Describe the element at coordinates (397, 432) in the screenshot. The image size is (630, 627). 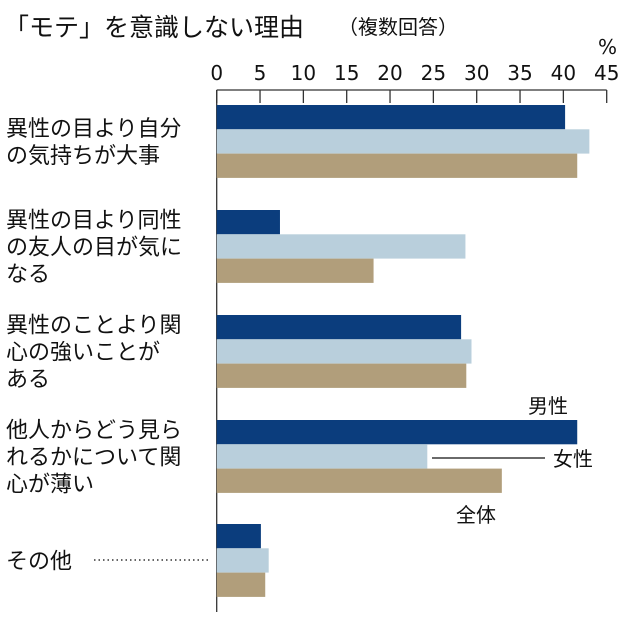
I see `bar-男性-3` at that location.